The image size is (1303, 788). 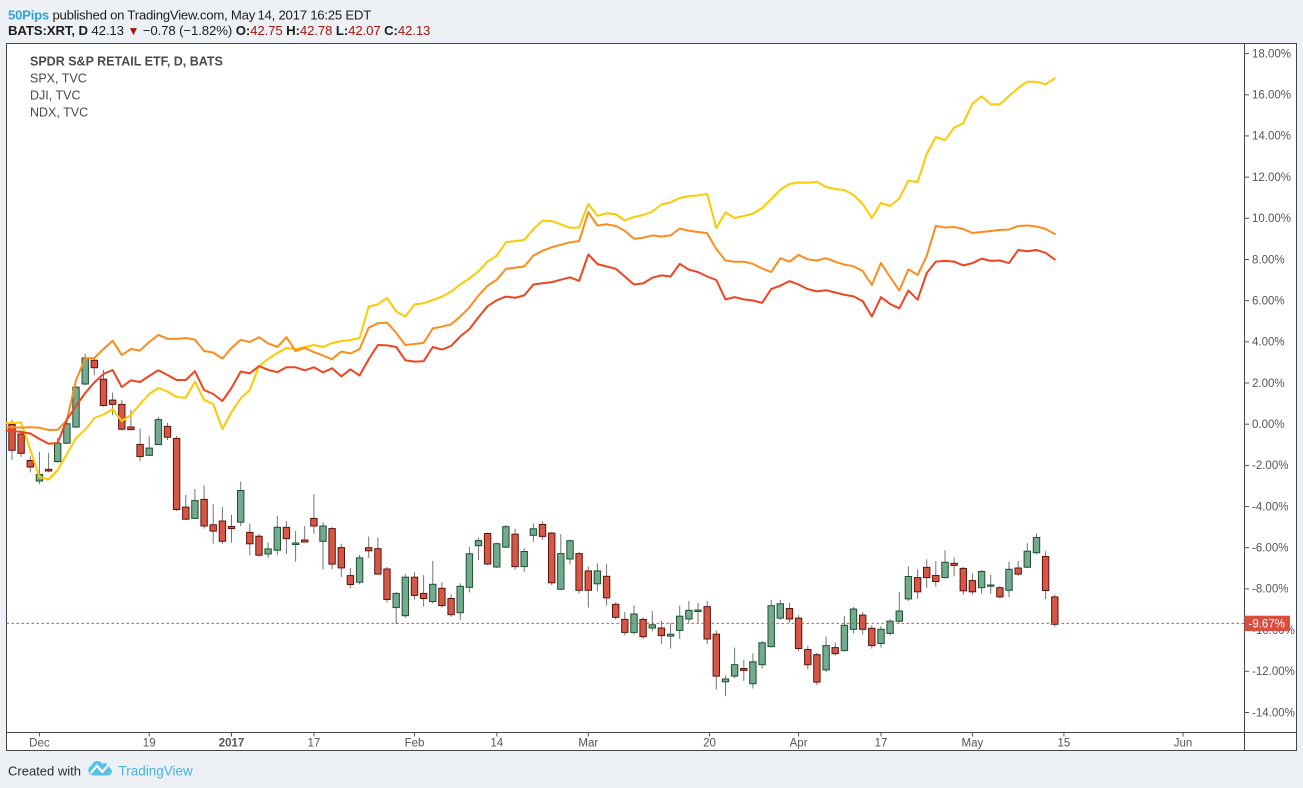 I want to click on svg-text: -12.00%, so click(x=1273, y=672).